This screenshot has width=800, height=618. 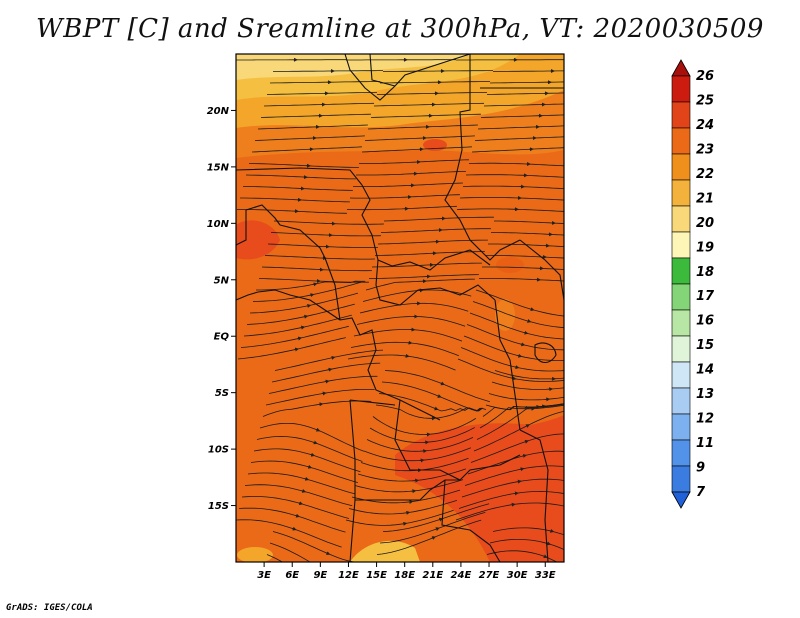 What do you see at coordinates (264, 575) in the screenshot?
I see `lon-label: 3E` at bounding box center [264, 575].